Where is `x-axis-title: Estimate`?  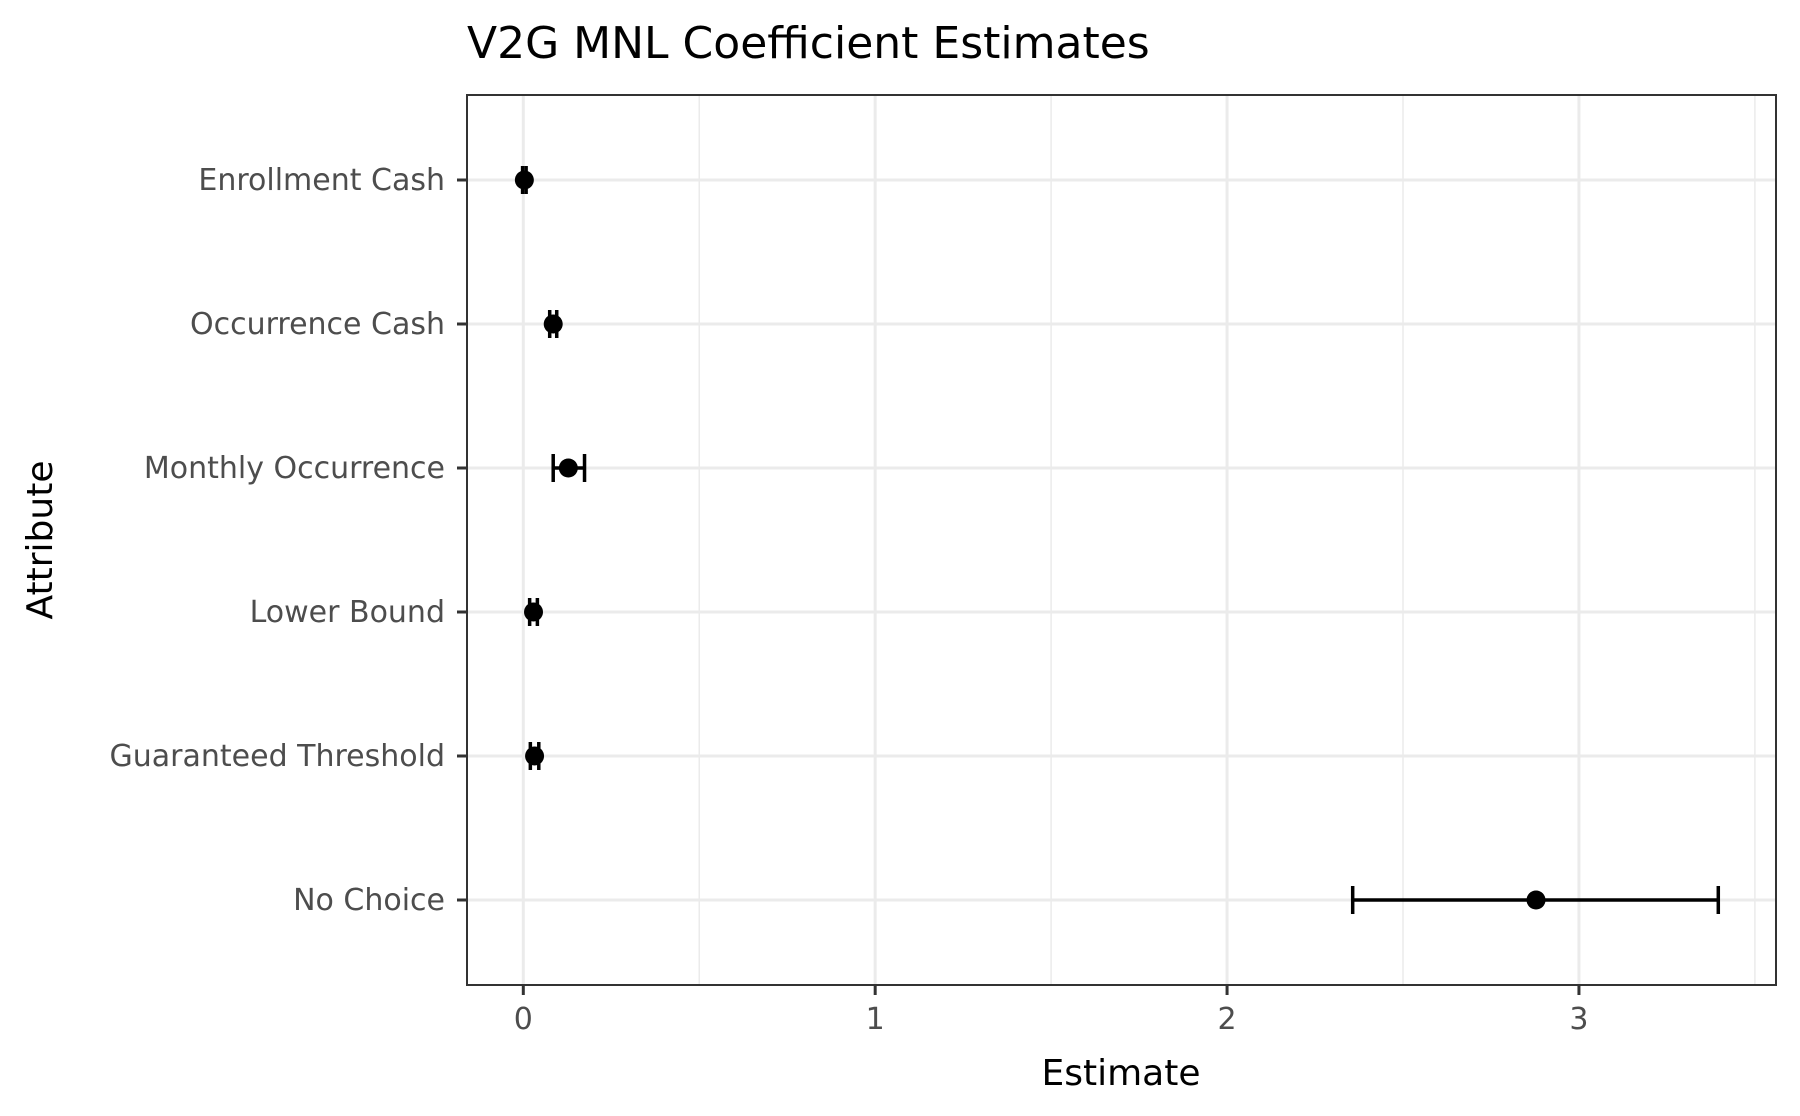
x-axis-title: Estimate is located at coordinates (1120, 1073).